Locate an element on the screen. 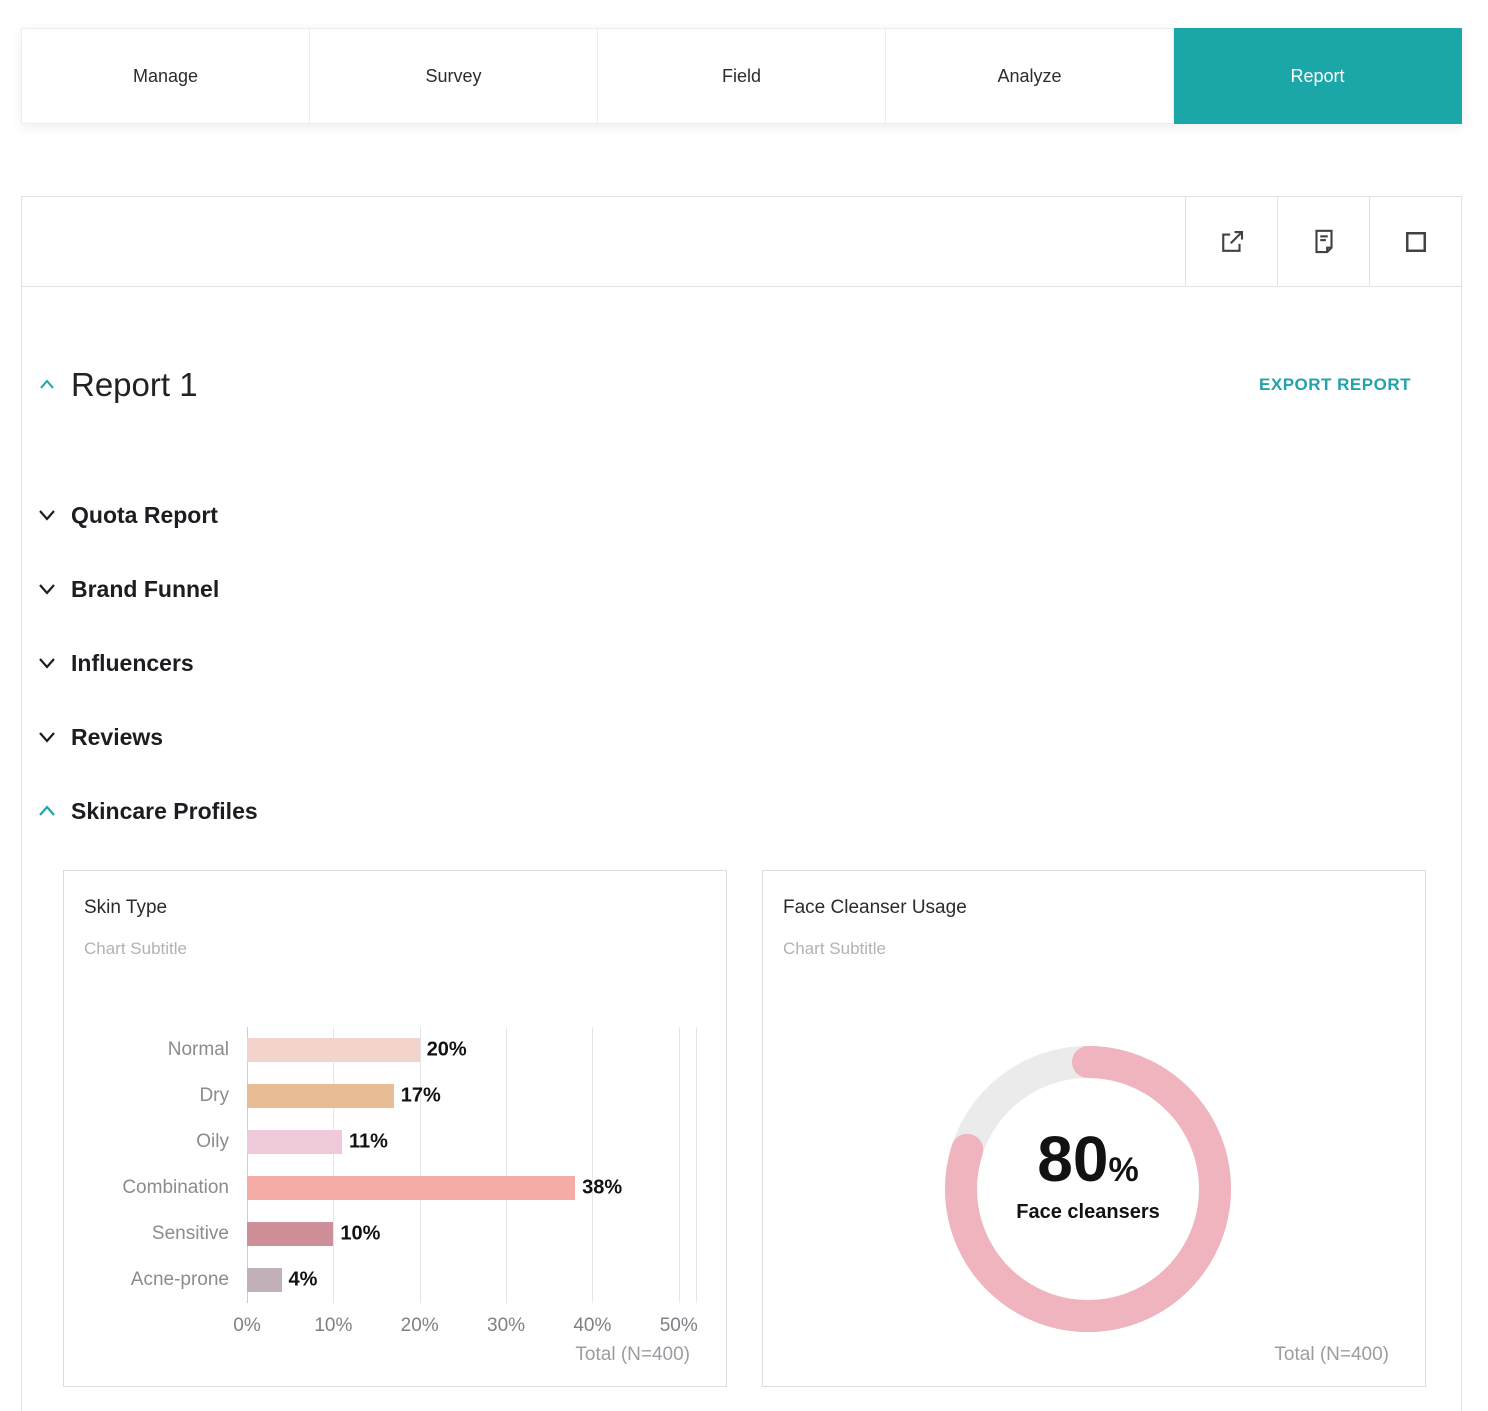  page-title: Report 1 is located at coordinates (134, 384).